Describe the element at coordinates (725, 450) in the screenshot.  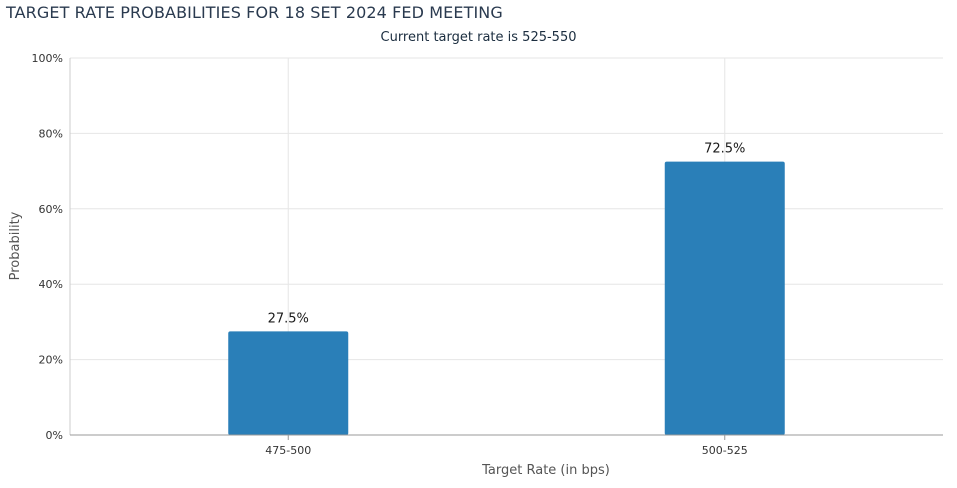
I see `x-tick-label: 500-525` at that location.